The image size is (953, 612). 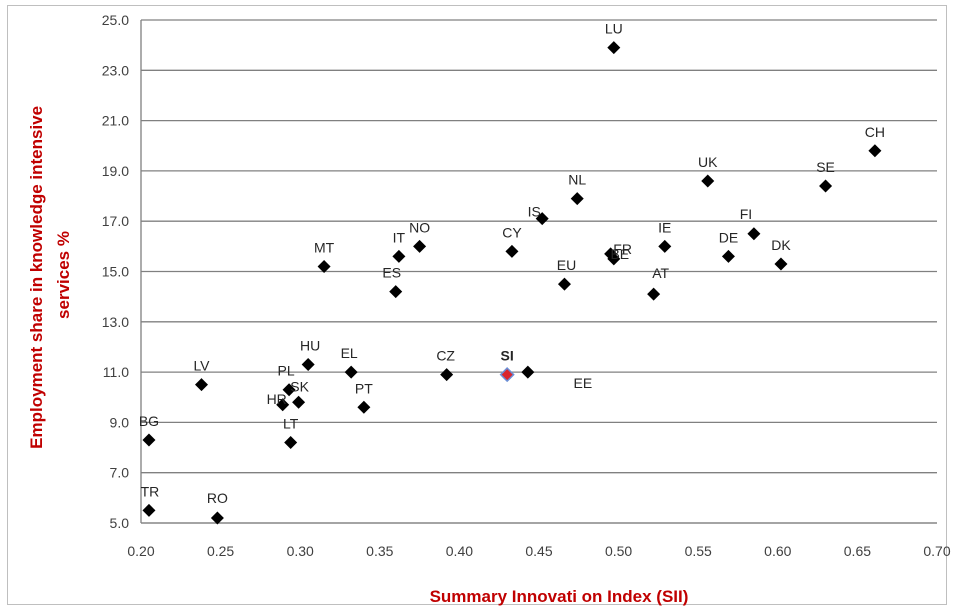 What do you see at coordinates (299, 402) in the screenshot?
I see `point-sk` at bounding box center [299, 402].